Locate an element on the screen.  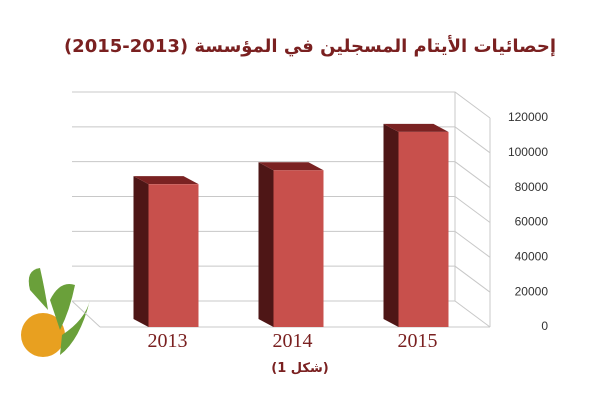
logo is located at coordinates (55, 312).